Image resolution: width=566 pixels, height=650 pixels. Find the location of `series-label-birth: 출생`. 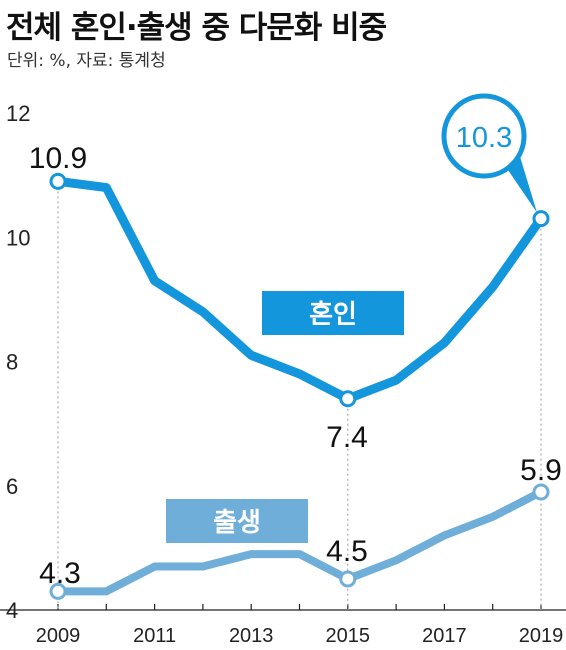

series-label-birth: 출생 is located at coordinates (237, 523).